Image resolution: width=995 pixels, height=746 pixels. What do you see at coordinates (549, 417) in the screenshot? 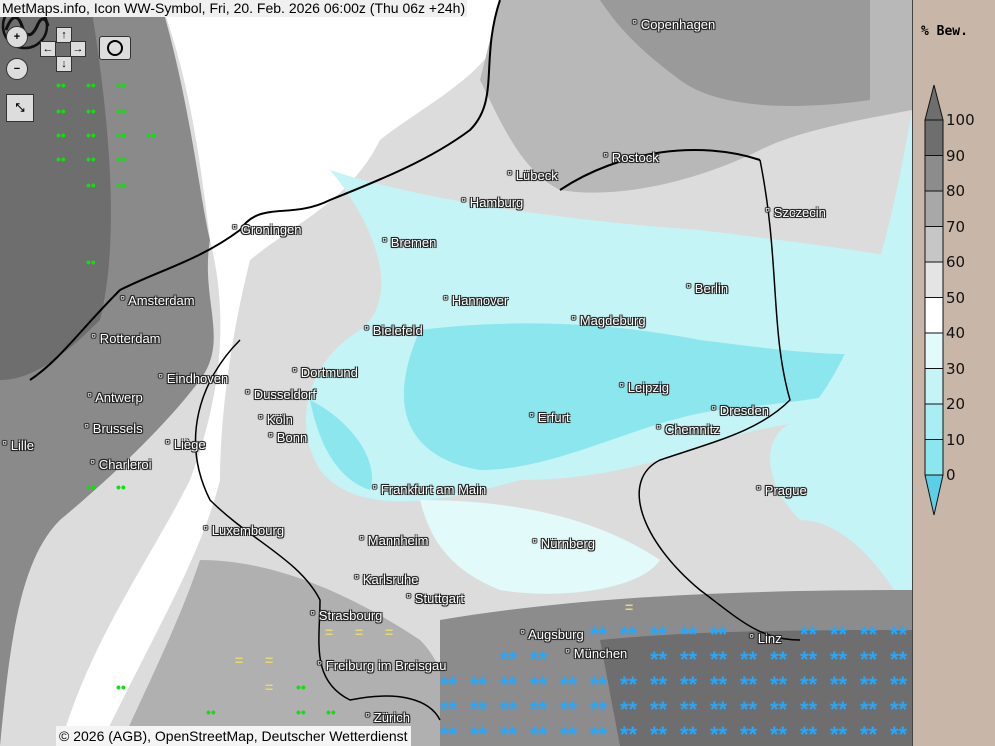
I see `city-label: ° Erfurt` at bounding box center [549, 417].